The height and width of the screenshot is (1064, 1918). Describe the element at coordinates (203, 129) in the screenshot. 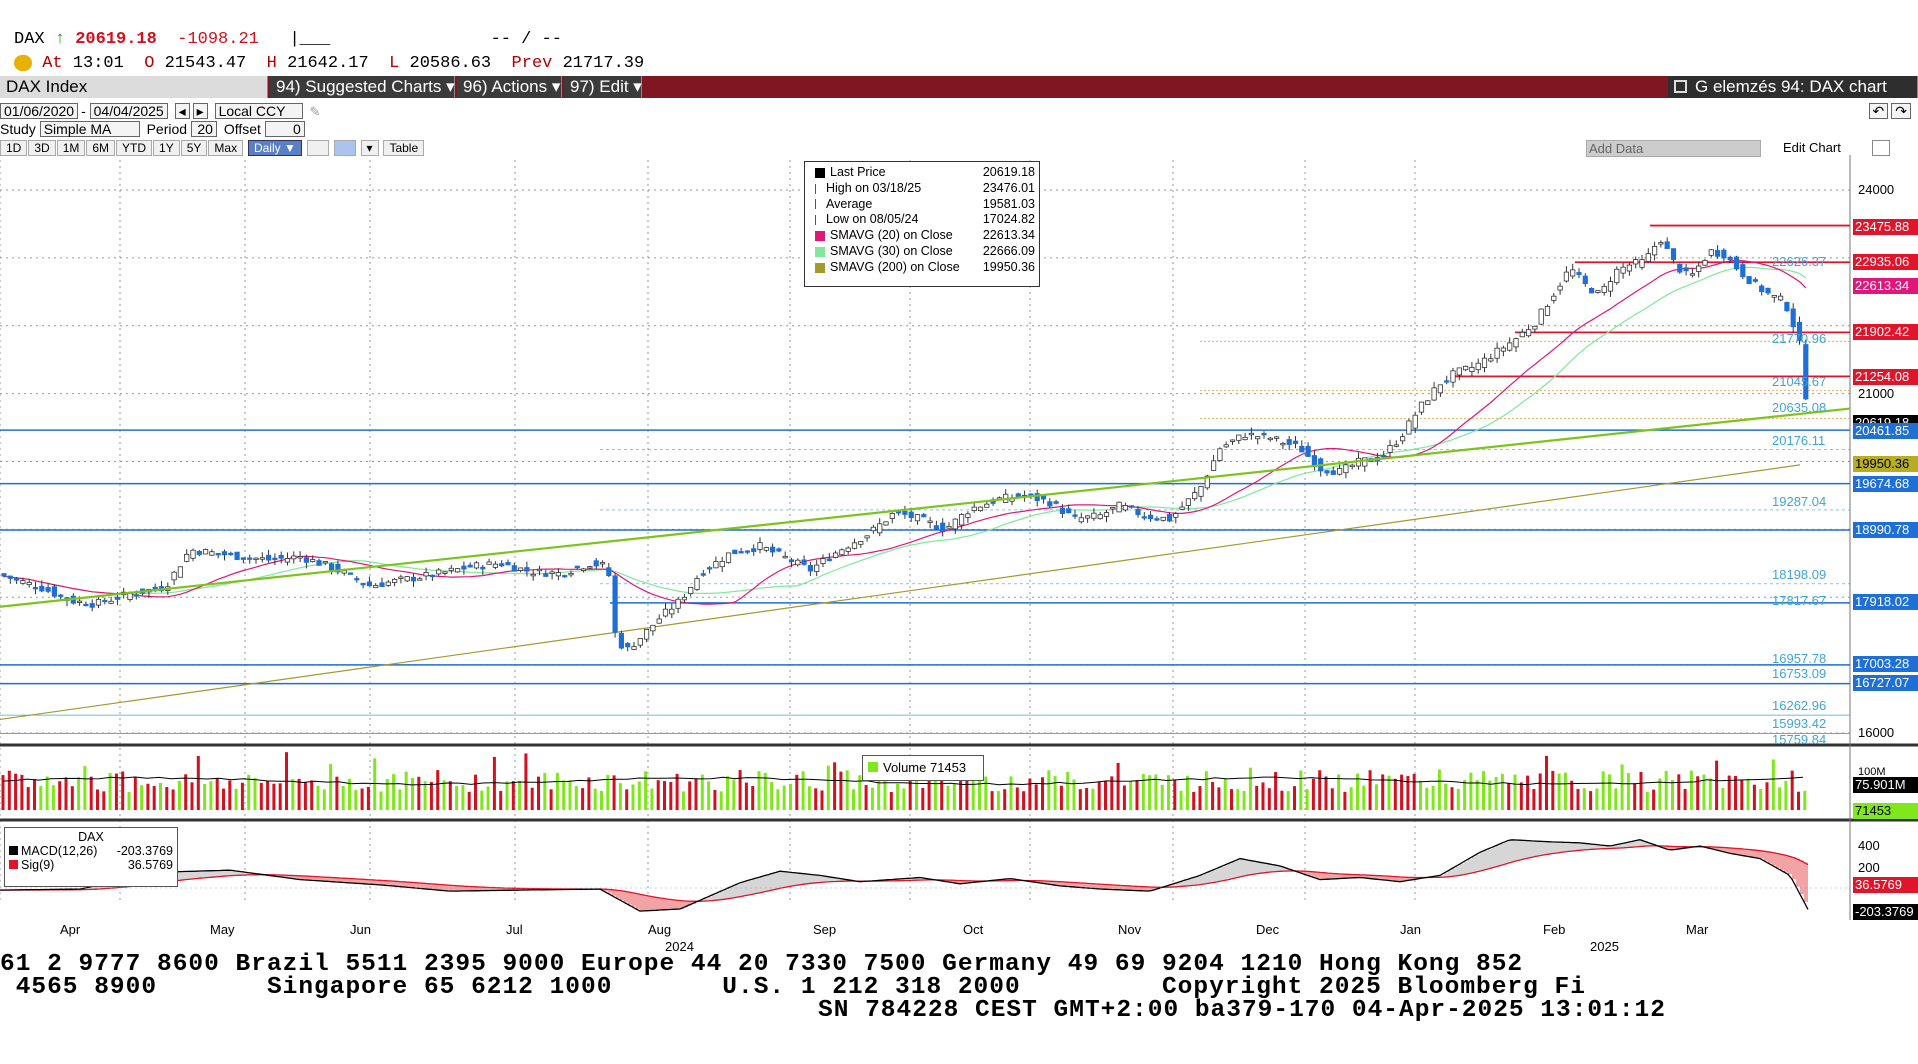

I see `period-input: 20` at that location.